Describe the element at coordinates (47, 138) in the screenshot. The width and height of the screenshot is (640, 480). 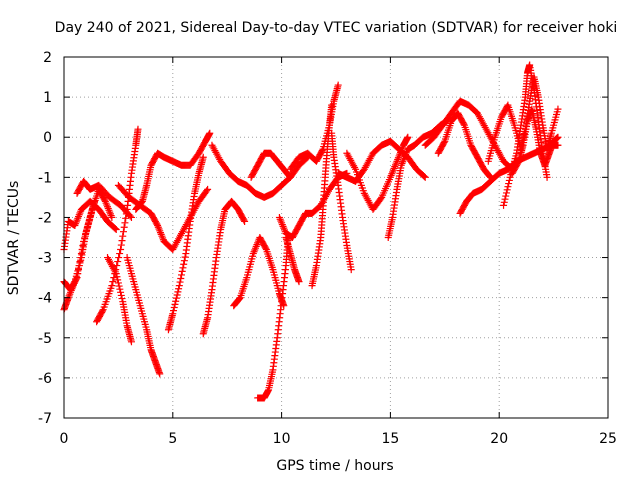
I see `y-tick-label: 0` at that location.